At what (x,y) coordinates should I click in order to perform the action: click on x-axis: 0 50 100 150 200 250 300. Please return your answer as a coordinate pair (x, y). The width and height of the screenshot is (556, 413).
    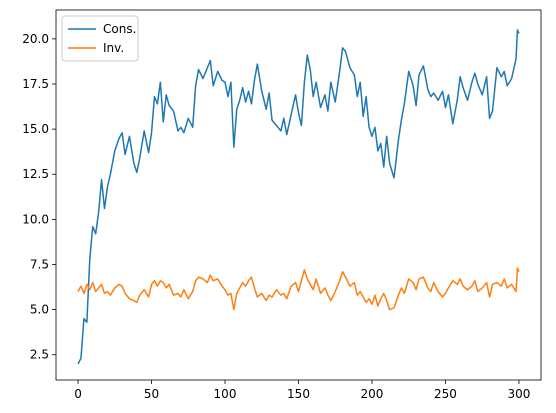
    Looking at the image, I should click on (302, 390).